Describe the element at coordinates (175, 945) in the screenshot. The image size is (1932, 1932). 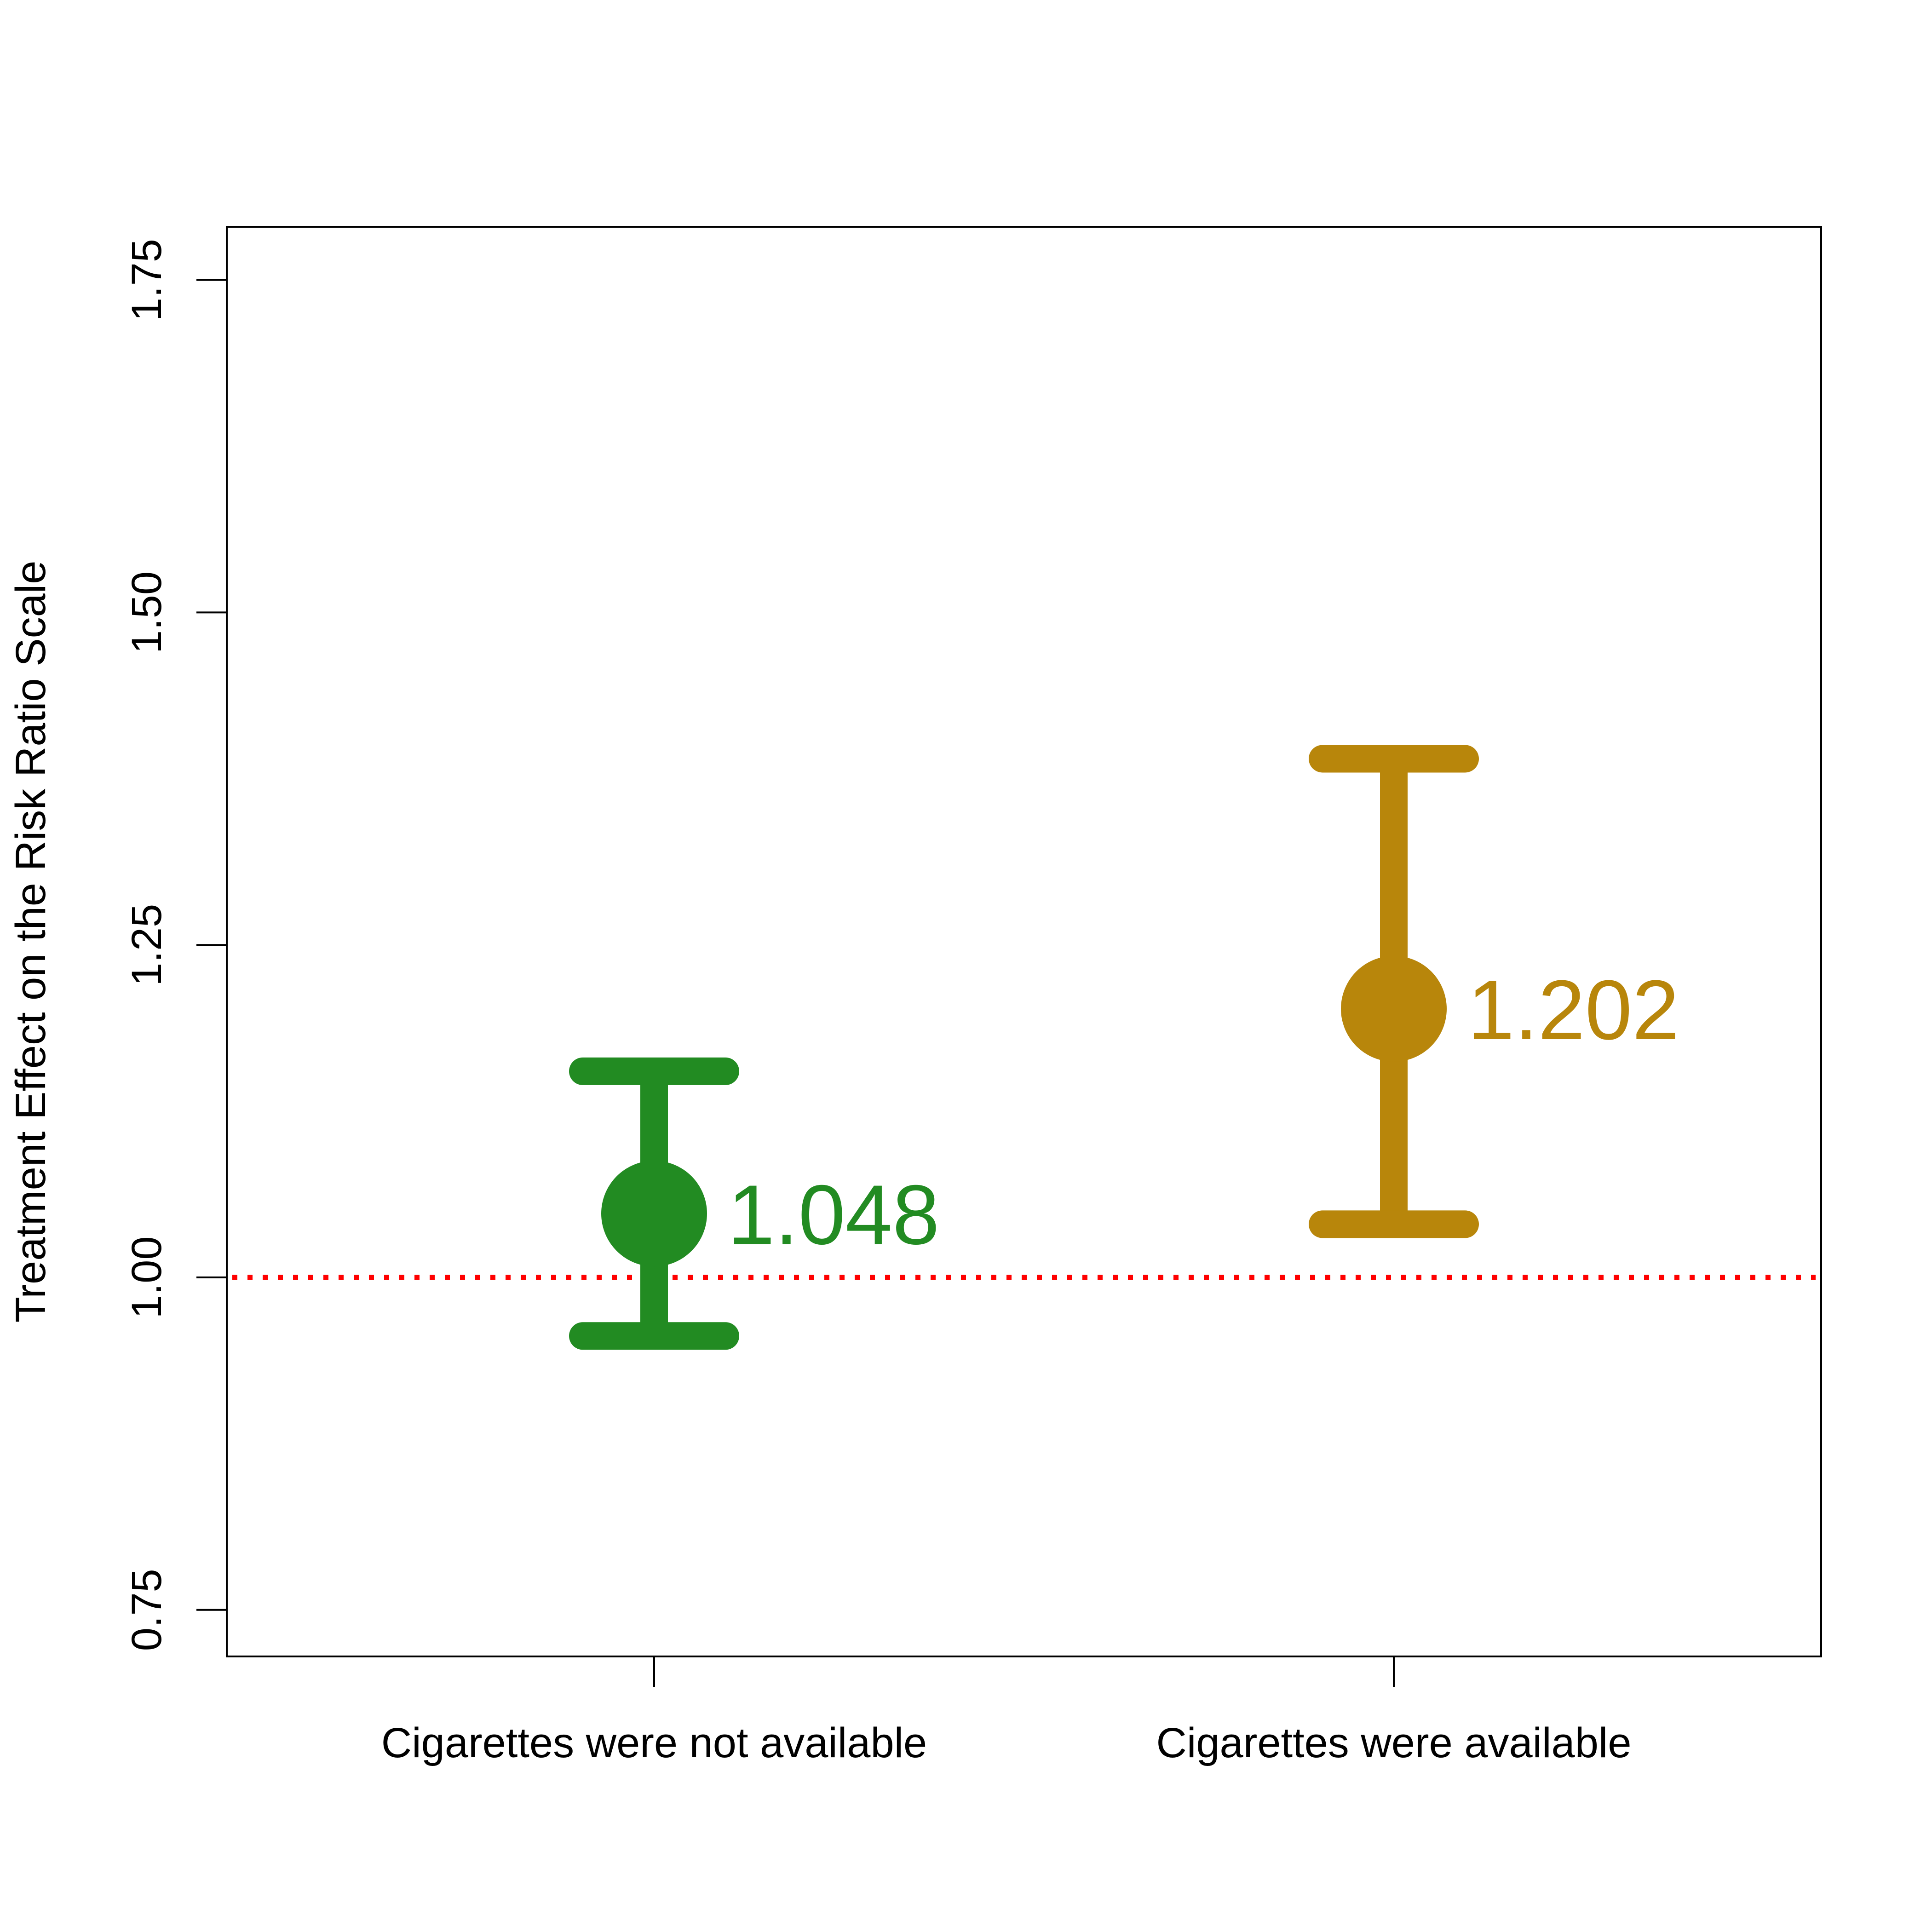
I see `y-axis: 0.75 1.00 1.25 1.50 1.75` at that location.